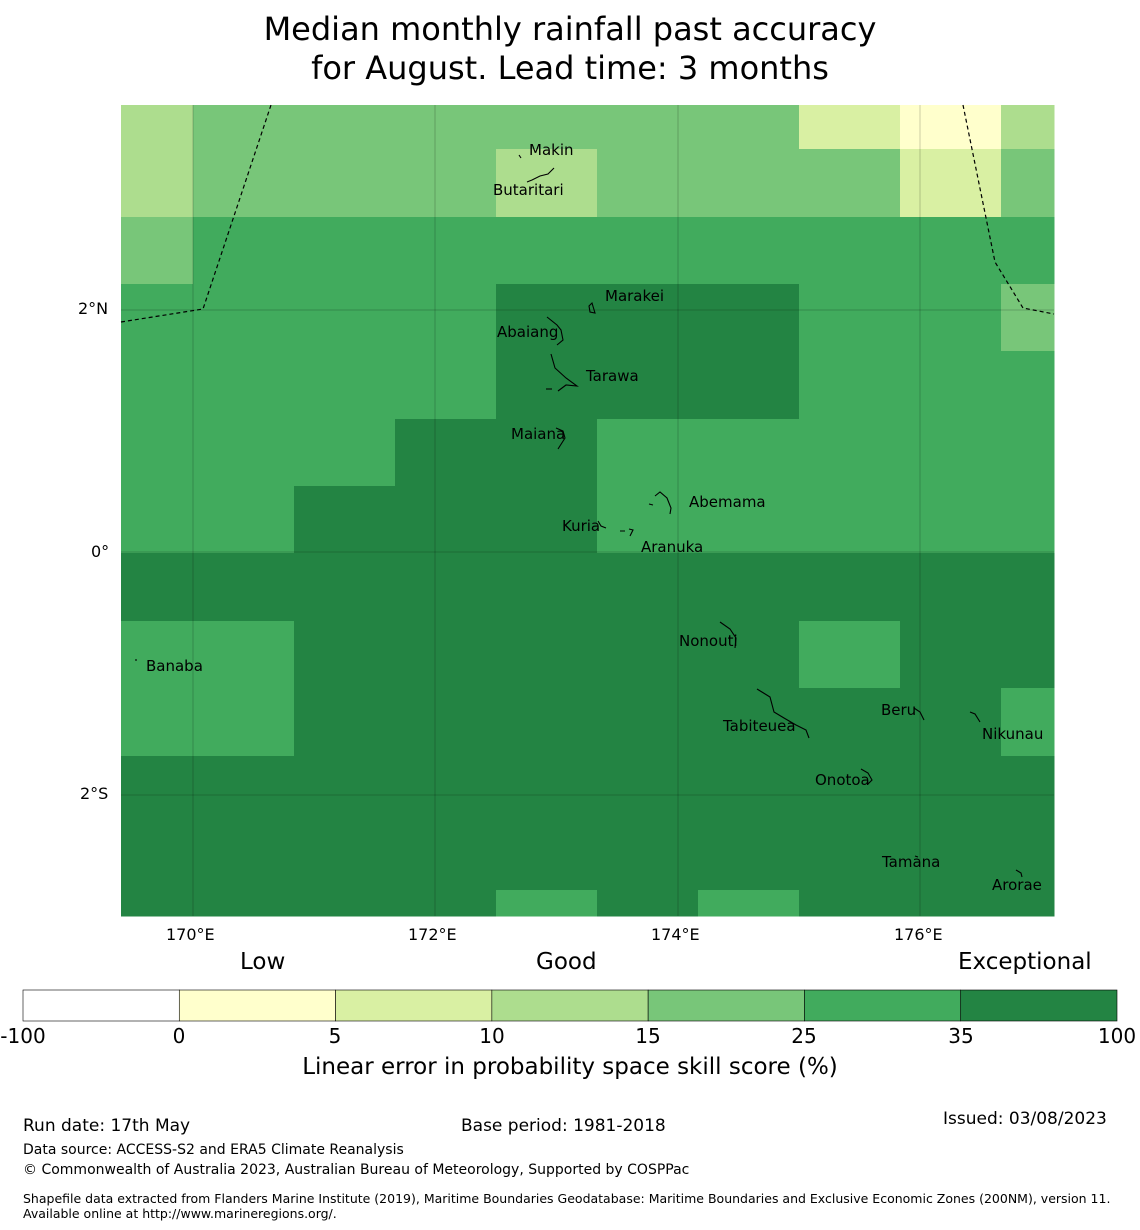 This screenshot has height=1230, width=1140. Describe the element at coordinates (1017, 885) in the screenshot. I see `island-label-arorae: Arorae` at that location.